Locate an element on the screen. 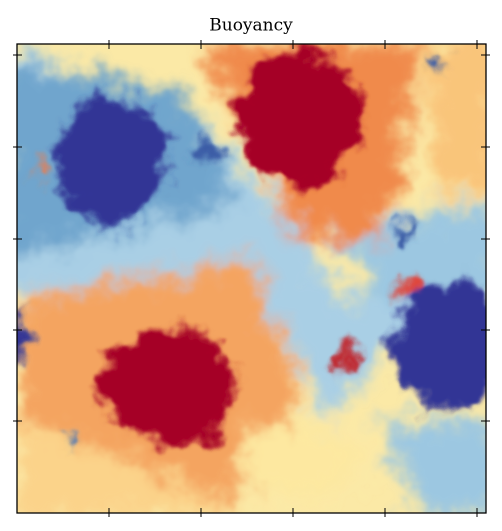  title: Buoyancy is located at coordinates (251, 26).